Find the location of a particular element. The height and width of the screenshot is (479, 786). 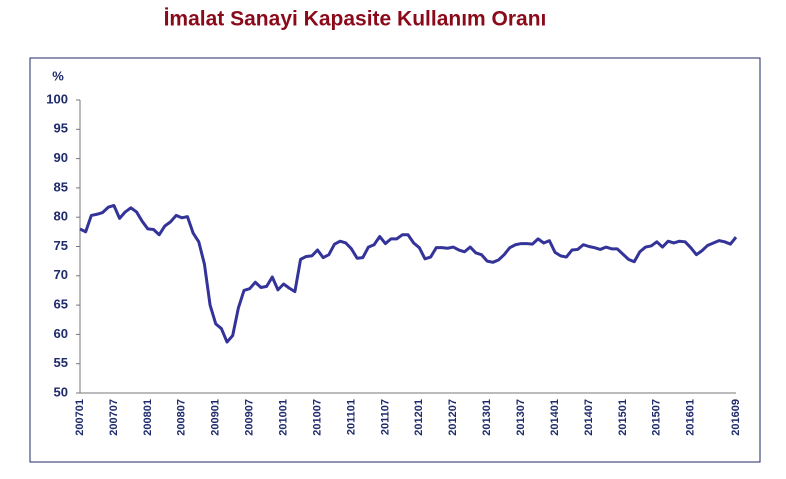

x-tick-label: 201507 is located at coordinates (657, 417).